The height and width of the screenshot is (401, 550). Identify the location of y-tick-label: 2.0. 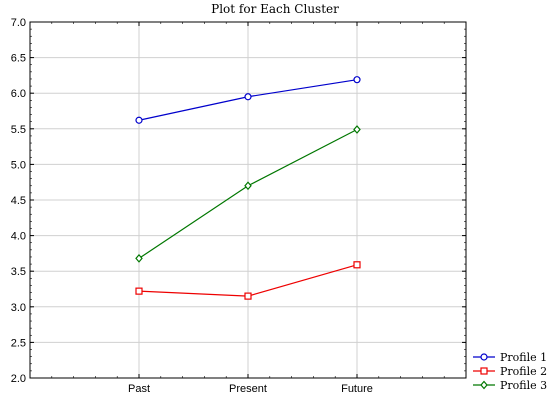
(18, 379).